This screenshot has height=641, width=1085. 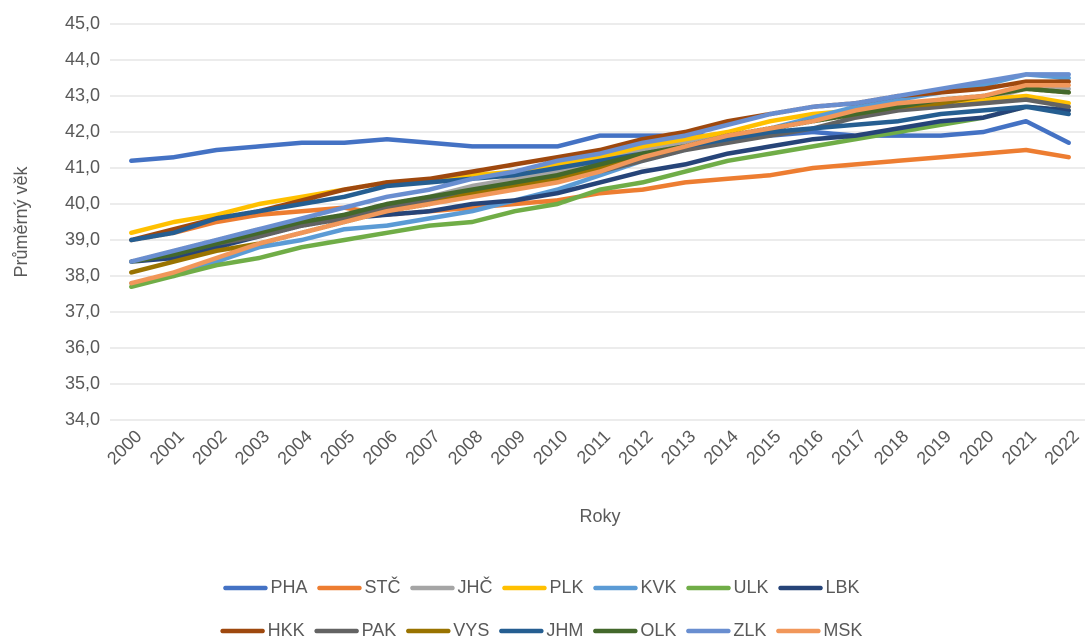 What do you see at coordinates (209, 447) in the screenshot?
I see `x-tick-label: 2002` at bounding box center [209, 447].